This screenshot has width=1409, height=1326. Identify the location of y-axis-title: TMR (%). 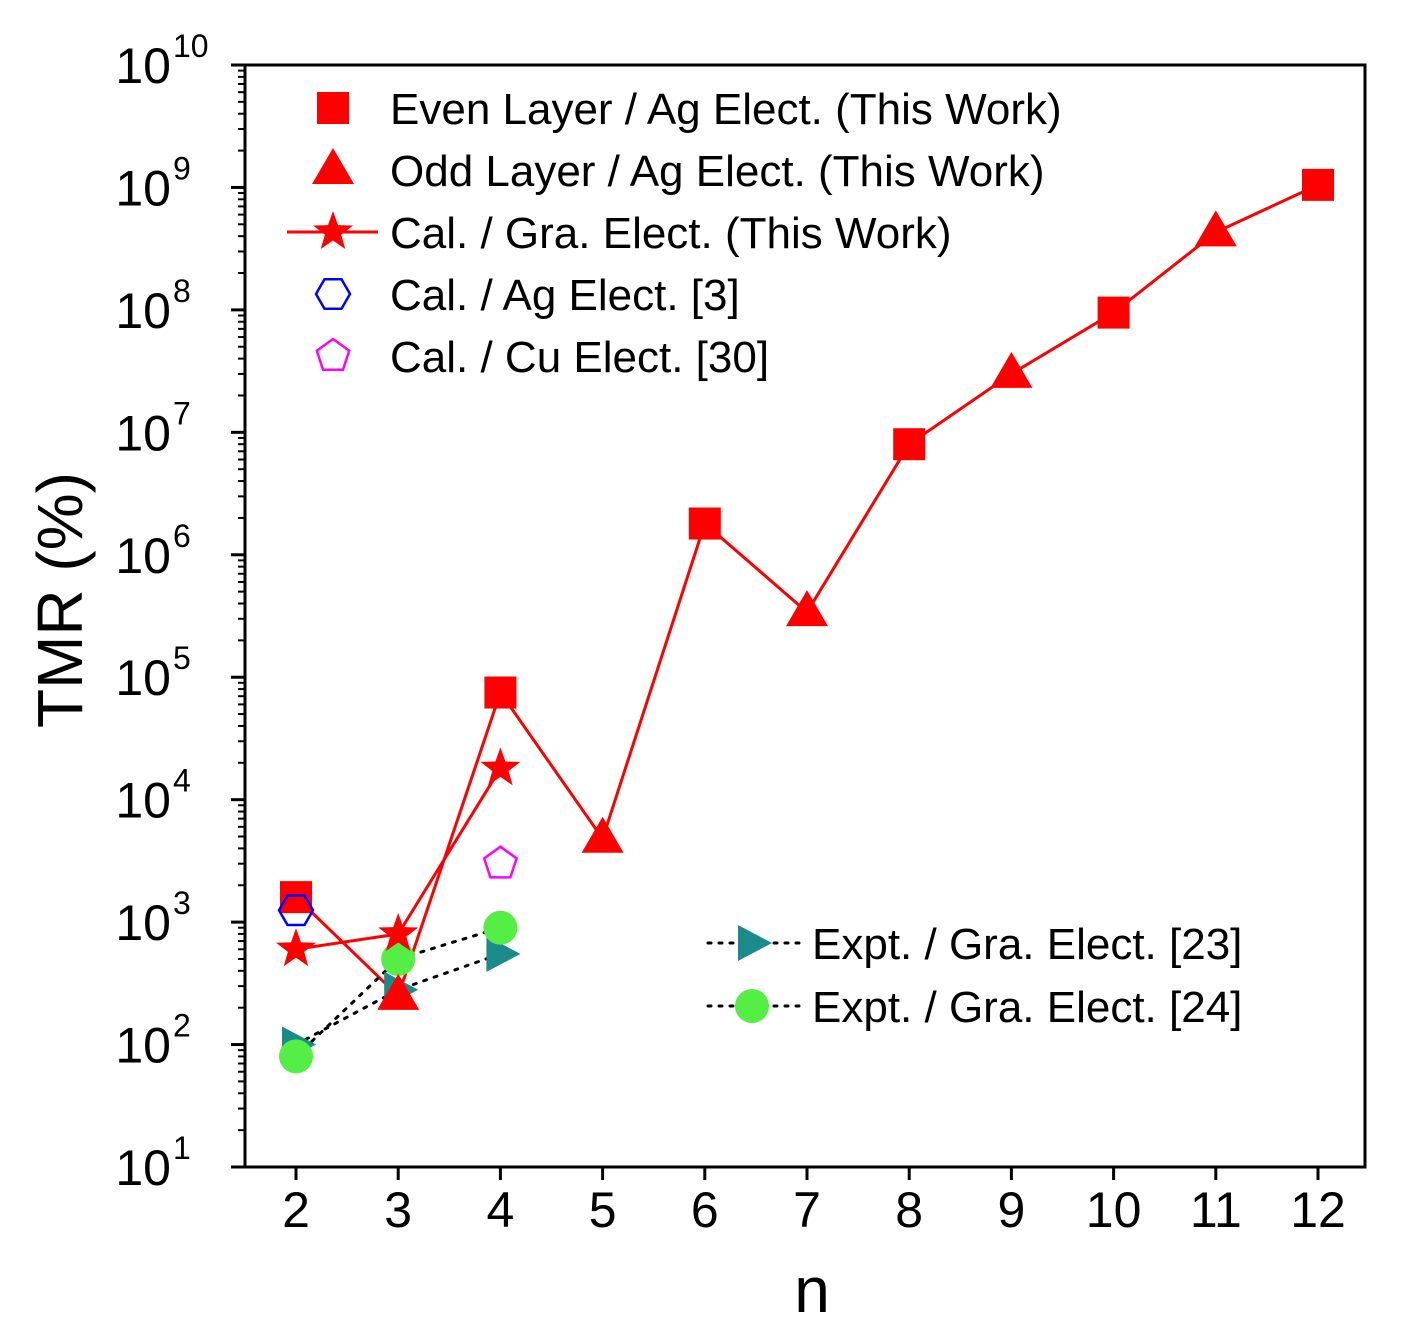
(60, 600).